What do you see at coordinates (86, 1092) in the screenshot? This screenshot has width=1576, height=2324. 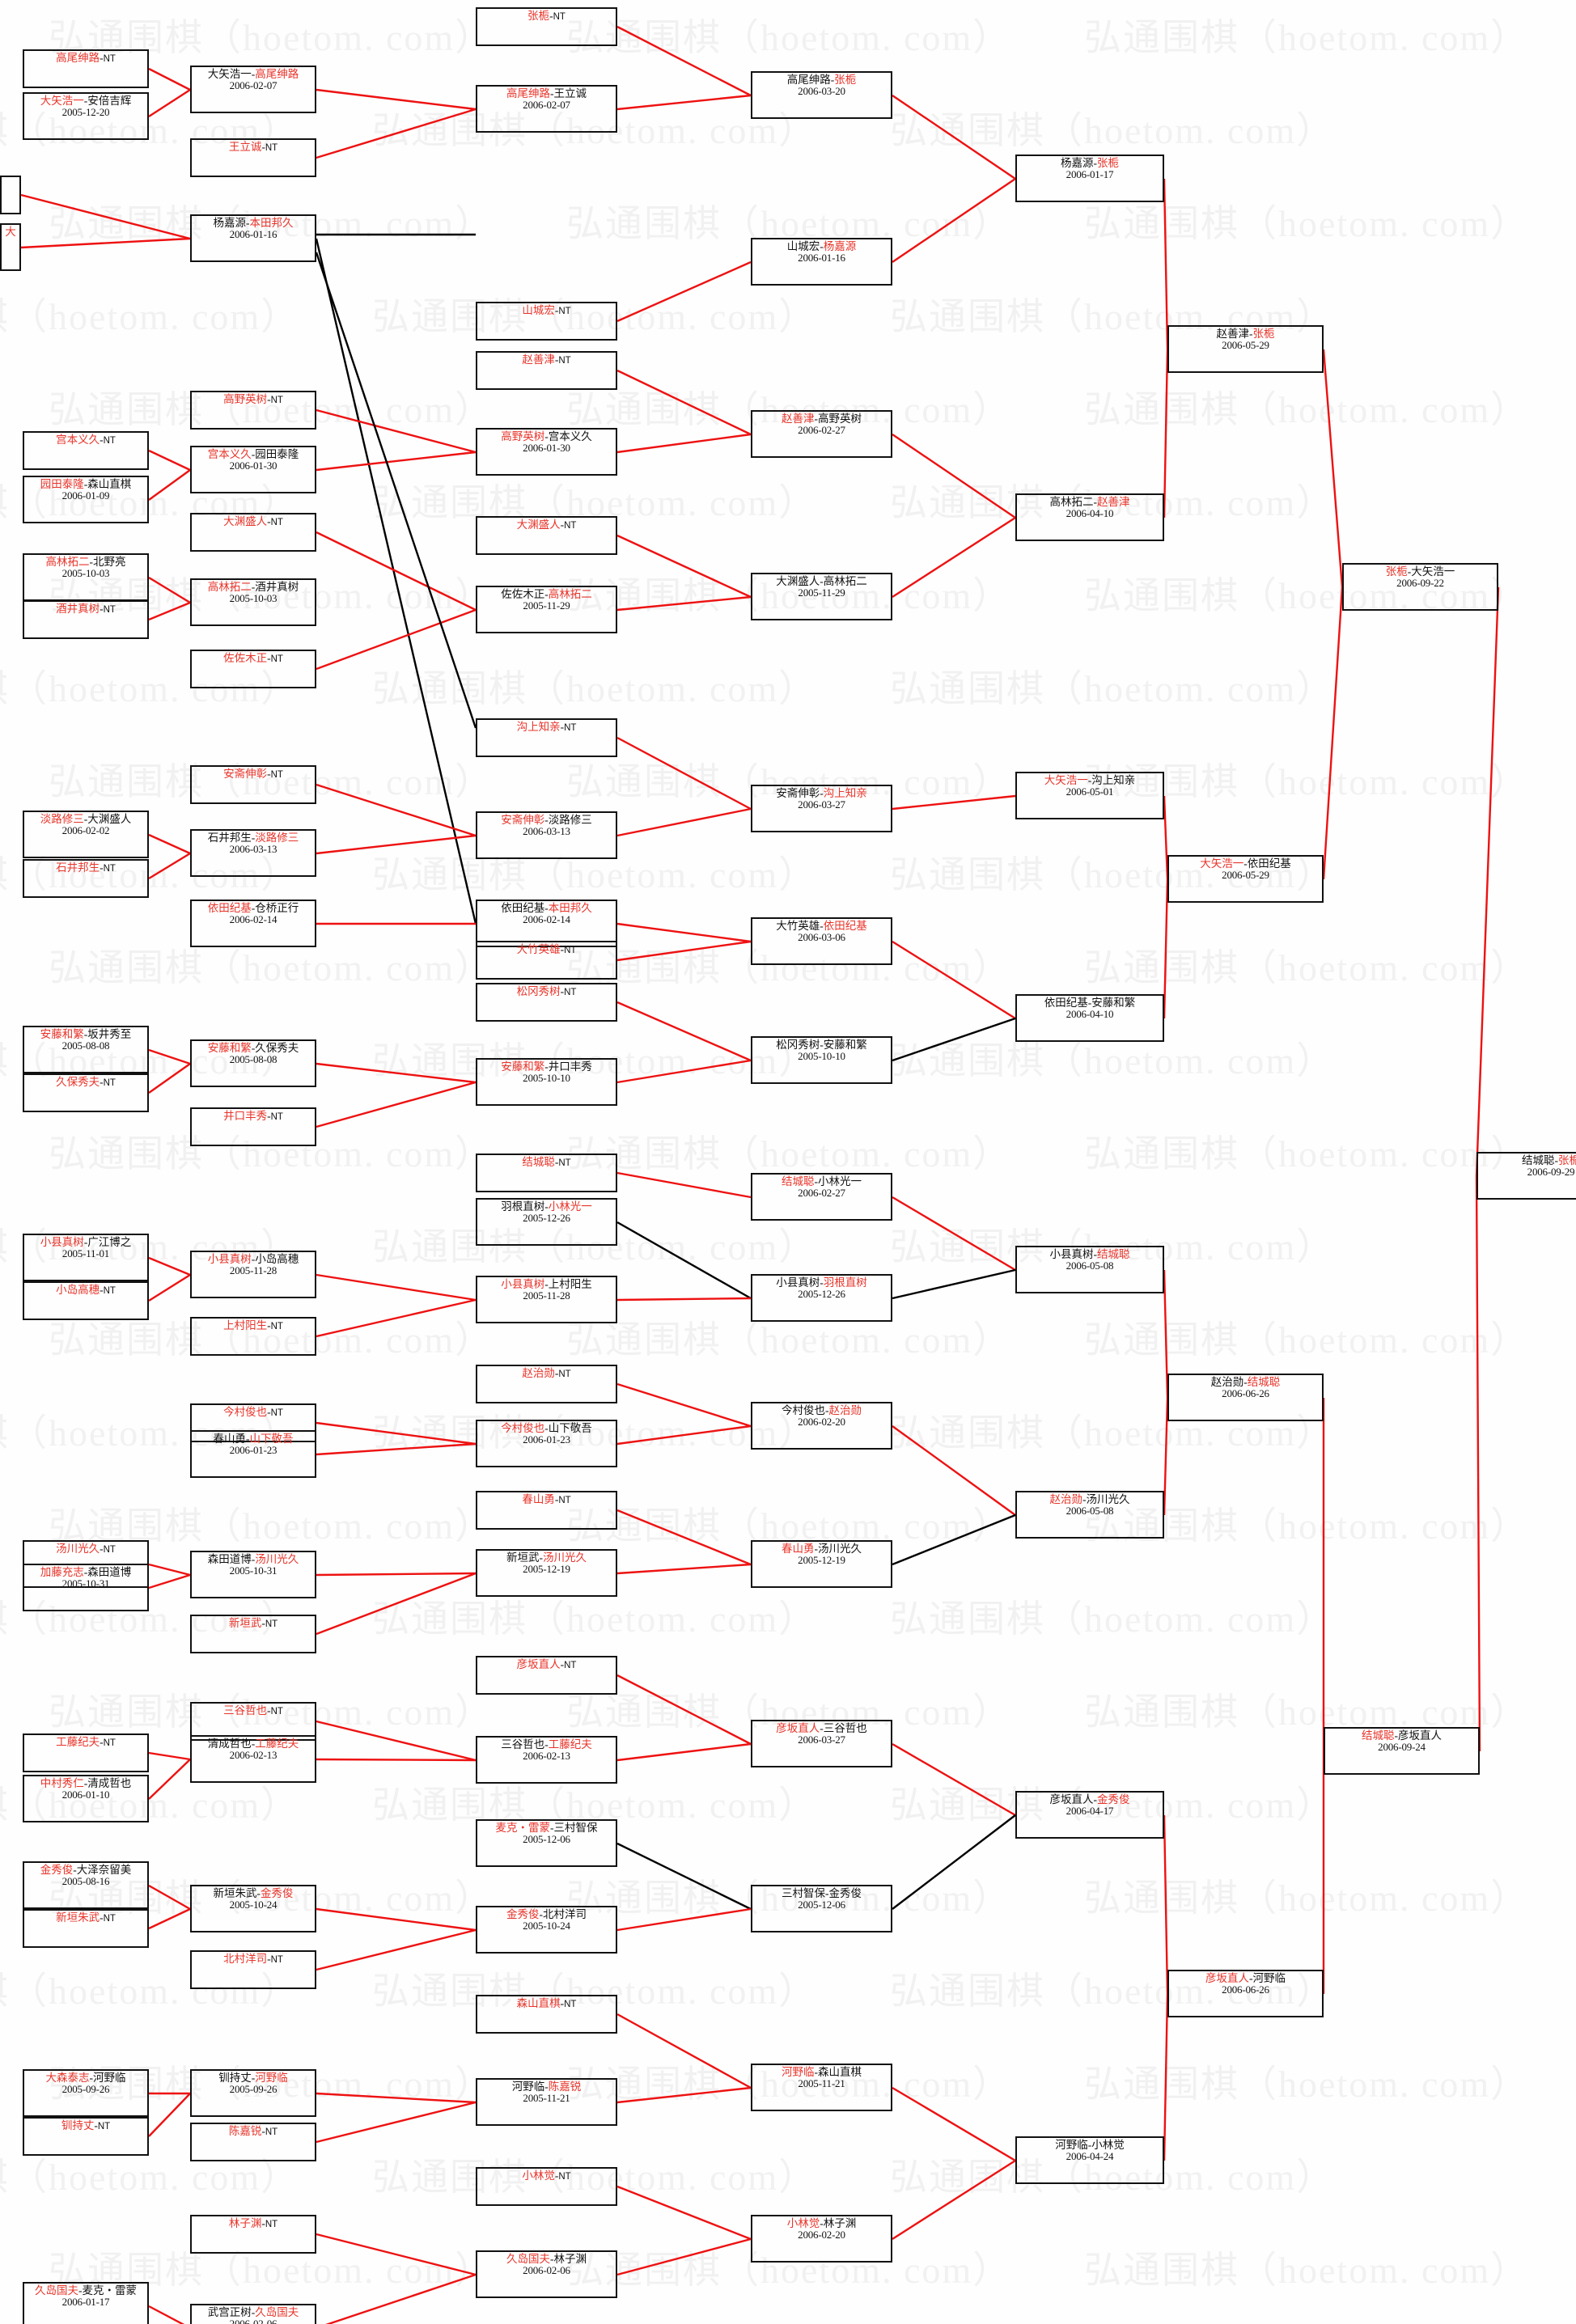 I see `bracket-match-box: 久保秀夫-NT` at bounding box center [86, 1092].